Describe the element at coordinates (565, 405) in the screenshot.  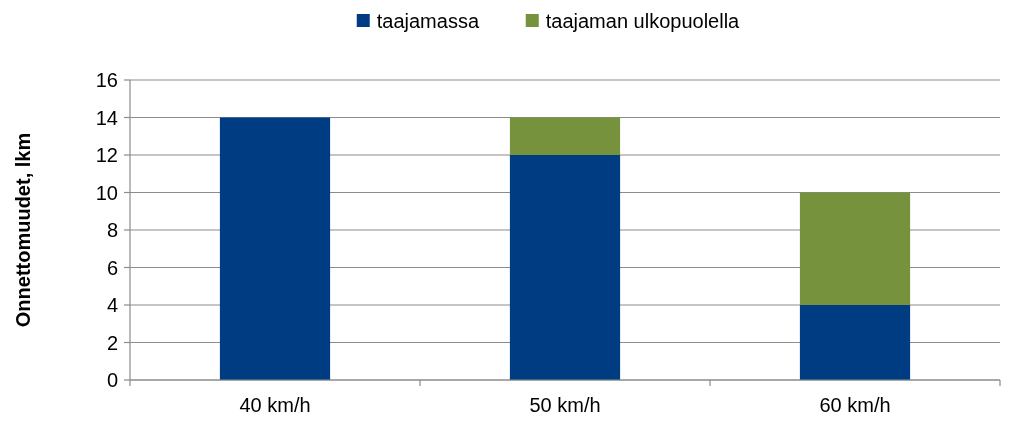
I see `x-tick-label: 50 km/h` at that location.